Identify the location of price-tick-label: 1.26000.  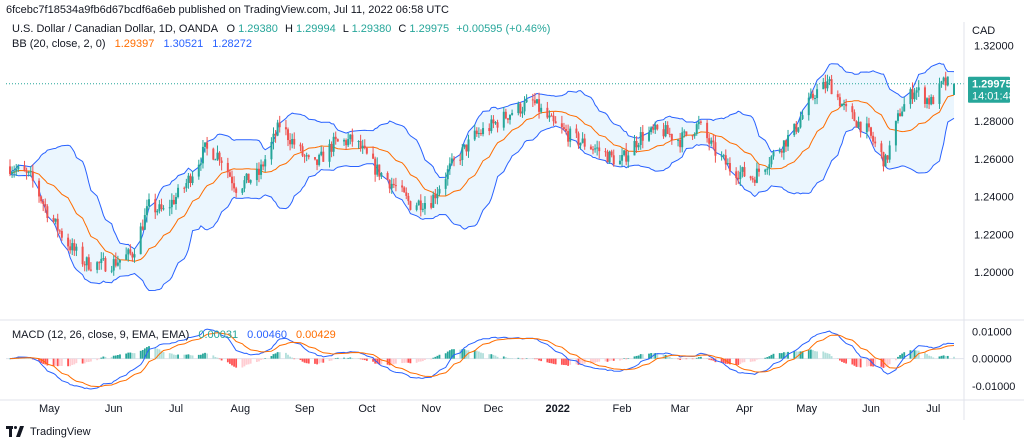
(994, 160).